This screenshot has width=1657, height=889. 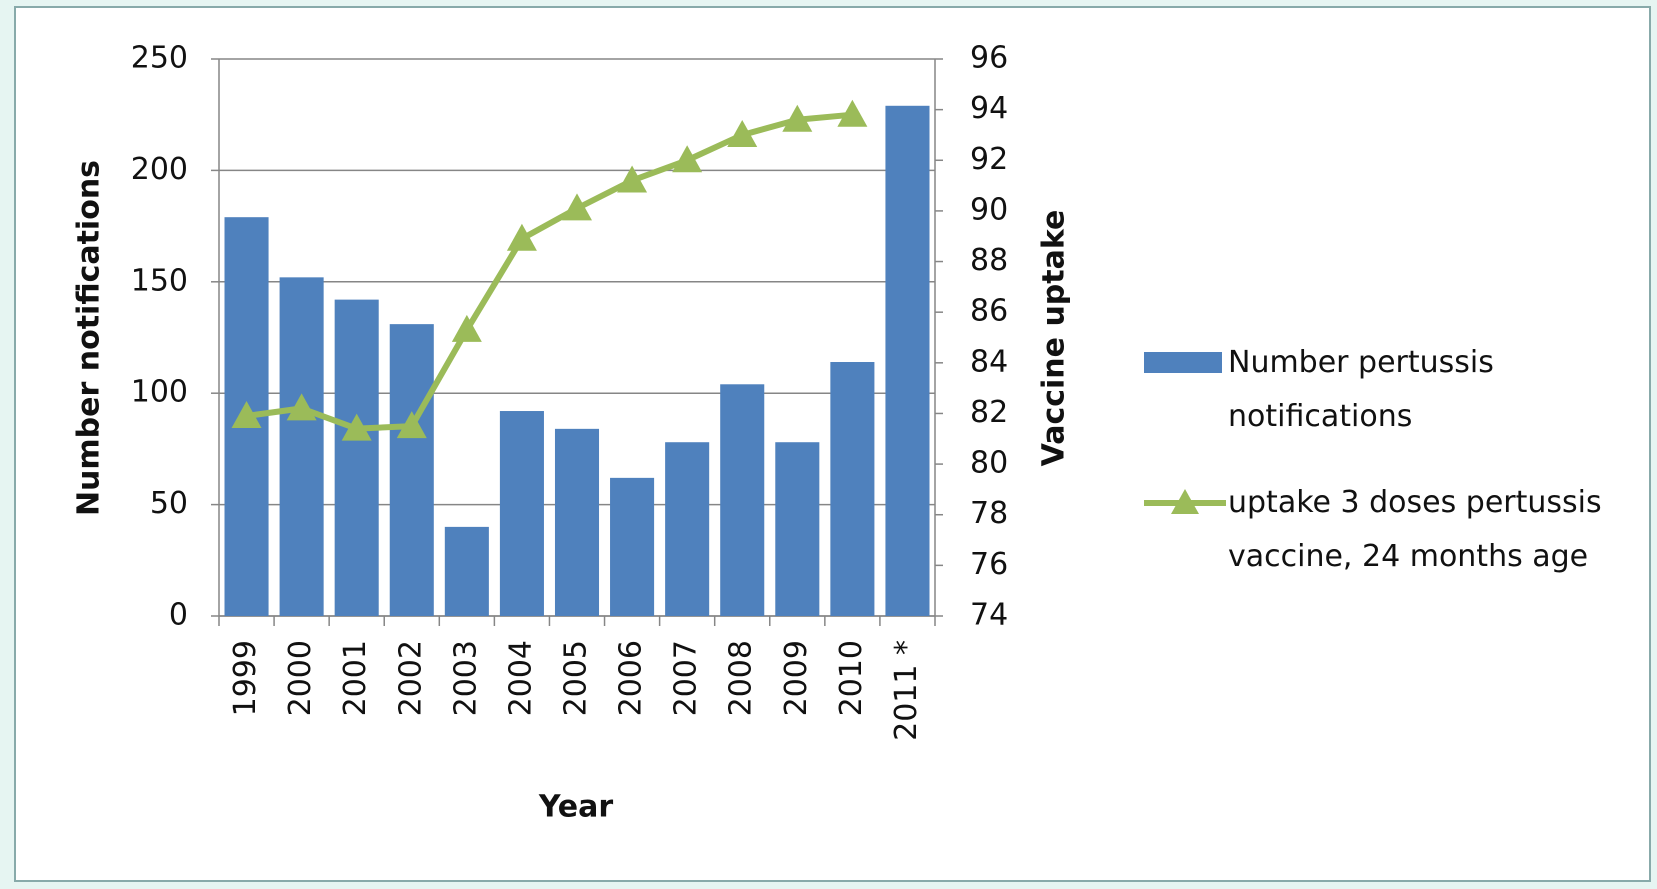 I want to click on y2-tick-label: 84, so click(x=989, y=361).